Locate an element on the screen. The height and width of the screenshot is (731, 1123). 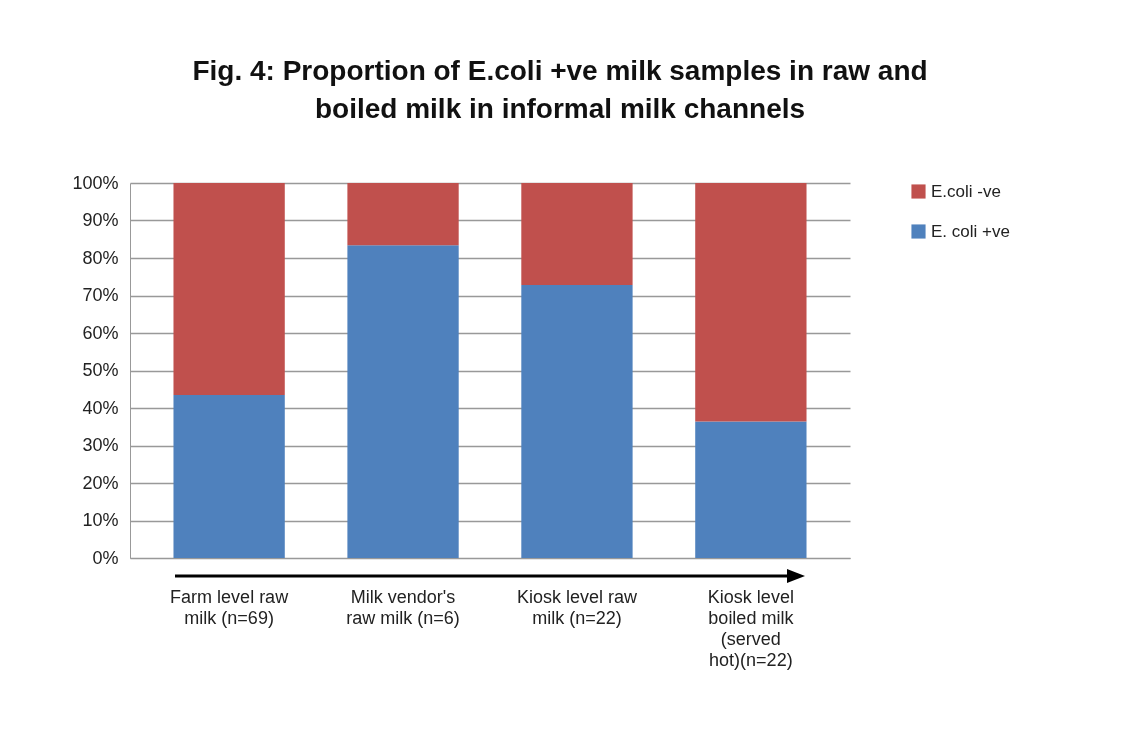
y-tick-label: 100% is located at coordinates (95, 182).